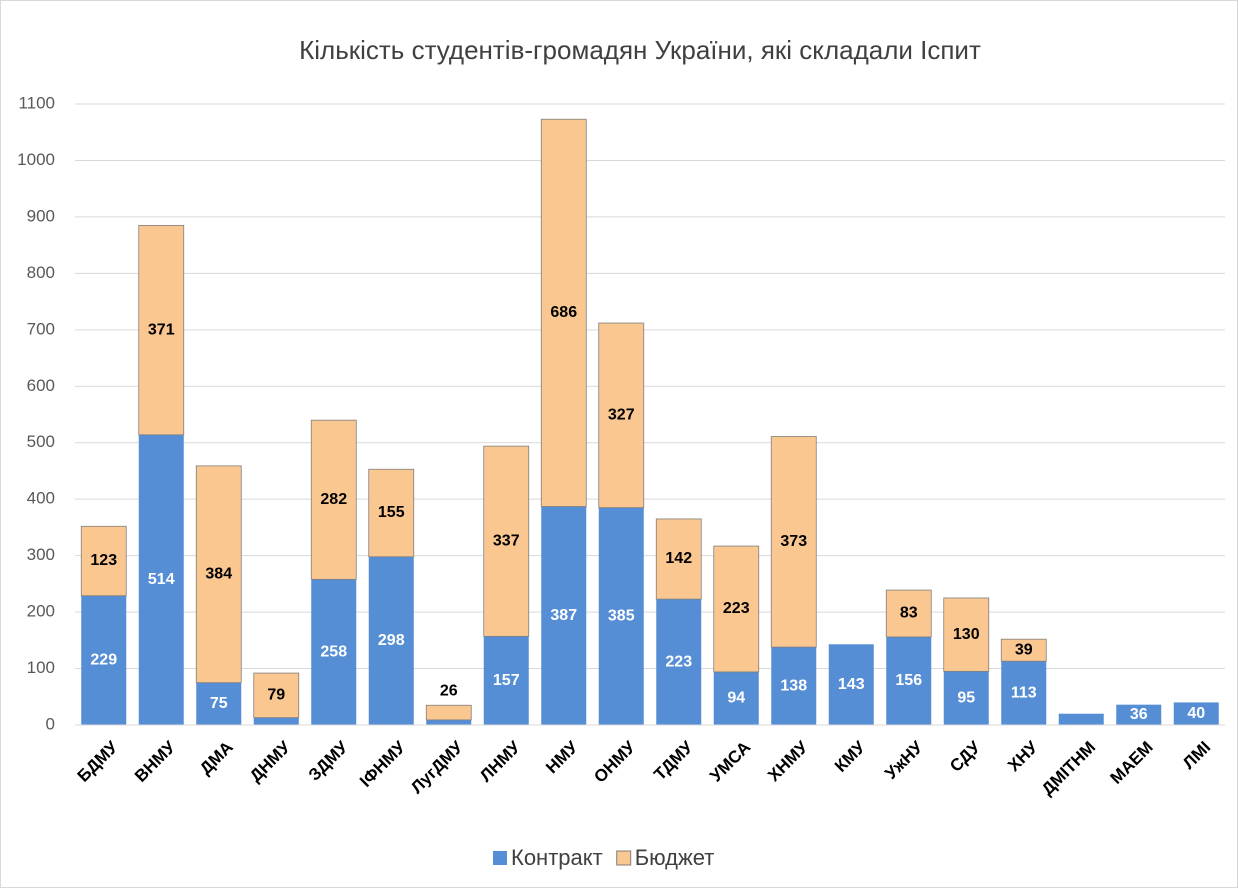 The height and width of the screenshot is (888, 1238). What do you see at coordinates (41, 441) in the screenshot?
I see `y-tick-label: 500` at bounding box center [41, 441].